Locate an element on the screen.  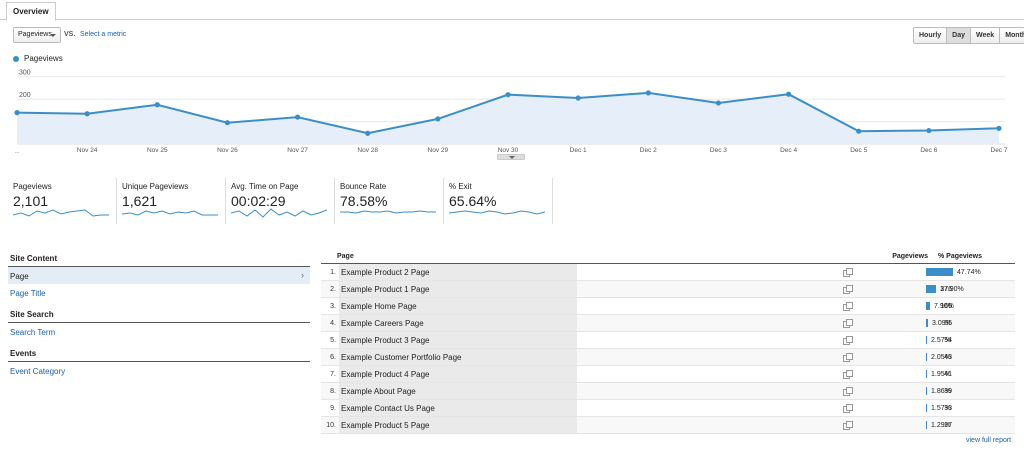
pageviews-value: 166 is located at coordinates (946, 306).